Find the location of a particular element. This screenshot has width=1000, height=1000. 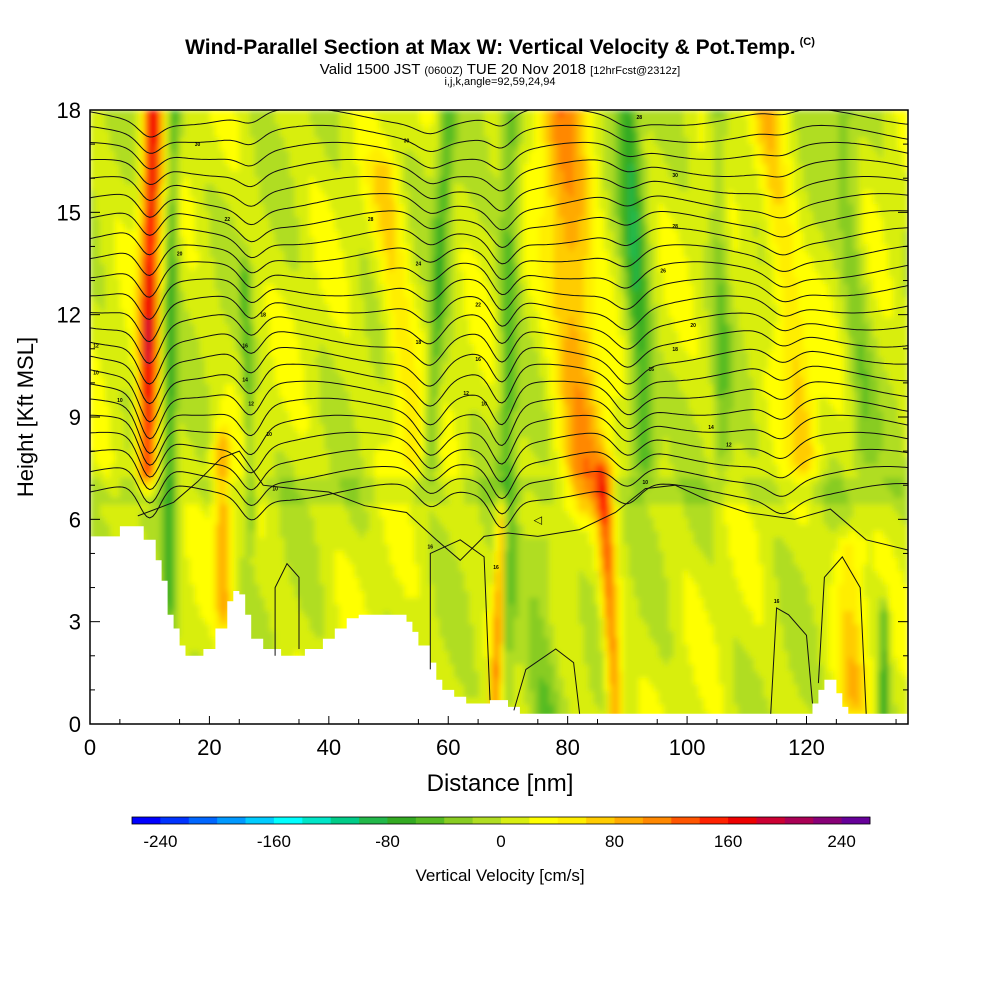

isentrope-label: 26 is located at coordinates (663, 271).